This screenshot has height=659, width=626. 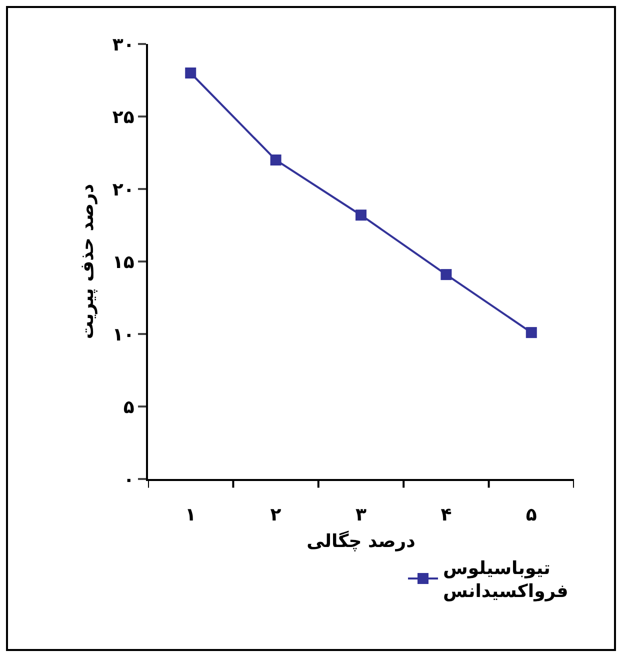 I want to click on y-axis-title: درصد حذف پیریت, so click(x=87, y=262).